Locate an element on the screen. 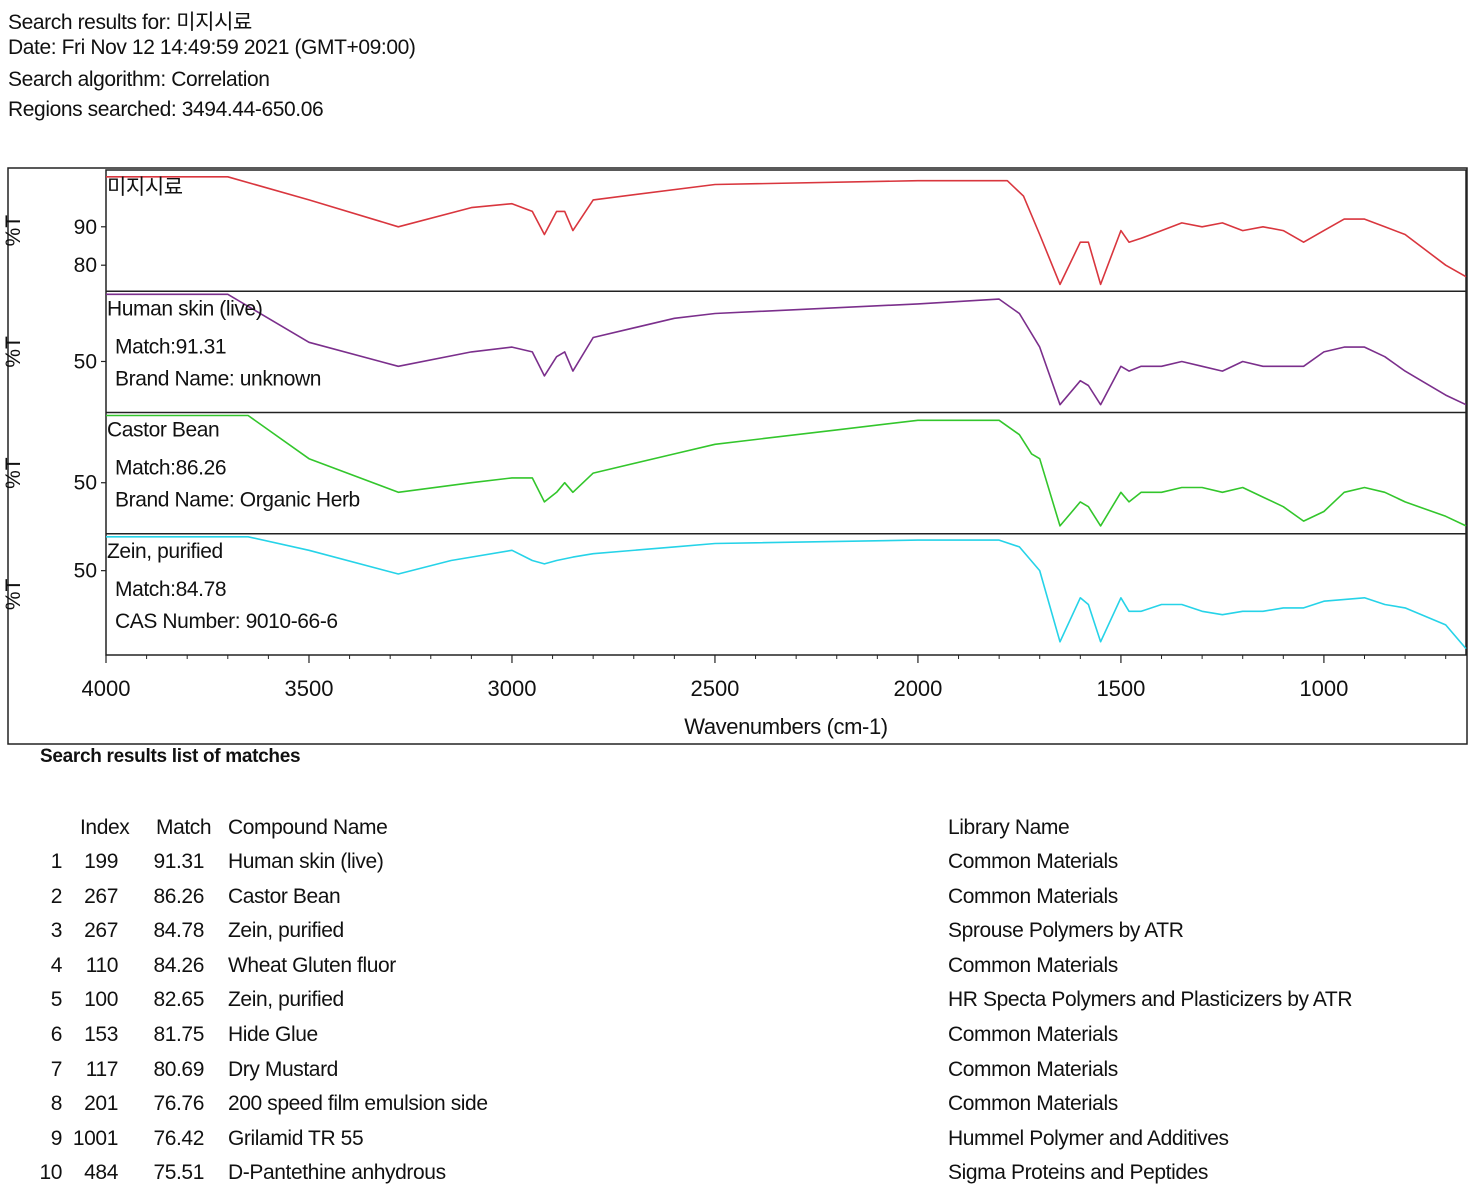 Image resolution: width=1473 pixels, height=1195 pixels. table-row: 6 153 81.75 Hide Glue Common Materials is located at coordinates (736, 1040).